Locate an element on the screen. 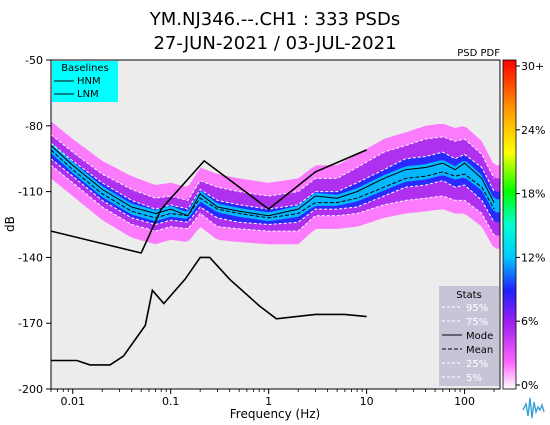 Image resolution: width=550 pixels, height=425 pixels. legend-p75-label: 75% is located at coordinates (477, 322).